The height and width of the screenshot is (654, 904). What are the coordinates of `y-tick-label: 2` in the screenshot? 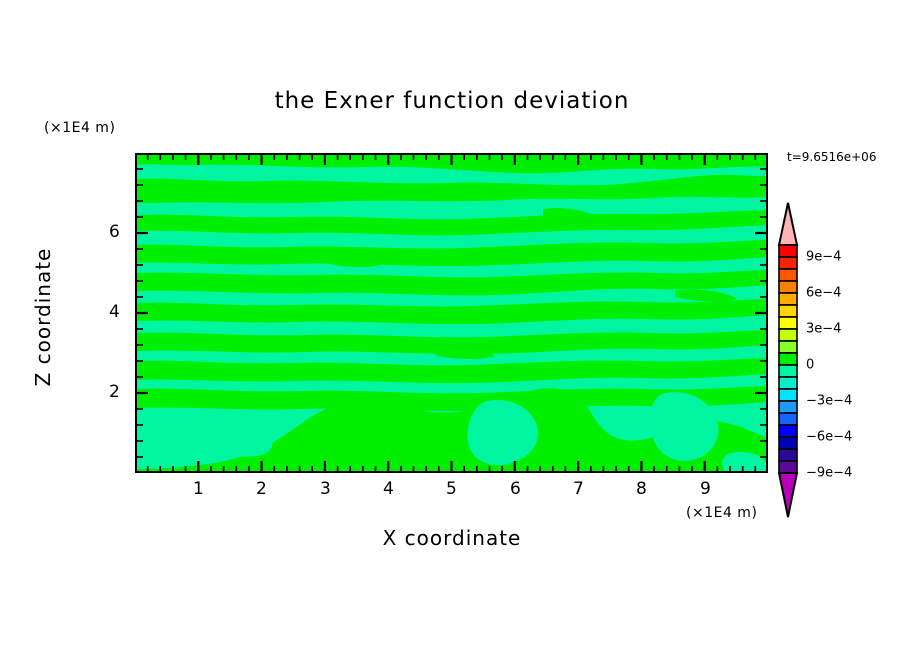 It's located at (114, 392).